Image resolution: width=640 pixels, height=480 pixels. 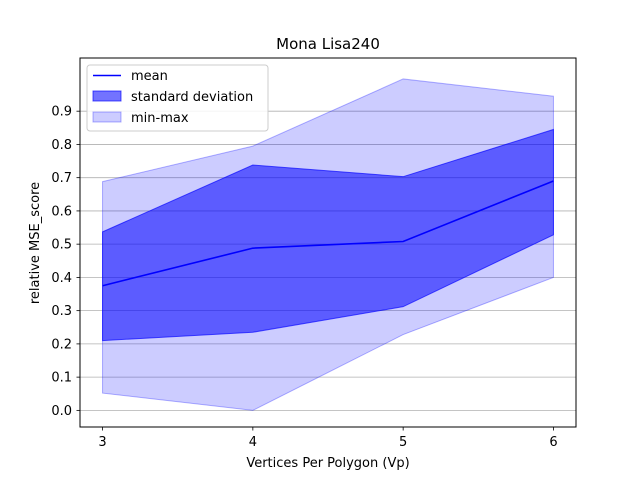 What do you see at coordinates (328, 44) in the screenshot?
I see `chart-title: Mona Lisa240` at bounding box center [328, 44].